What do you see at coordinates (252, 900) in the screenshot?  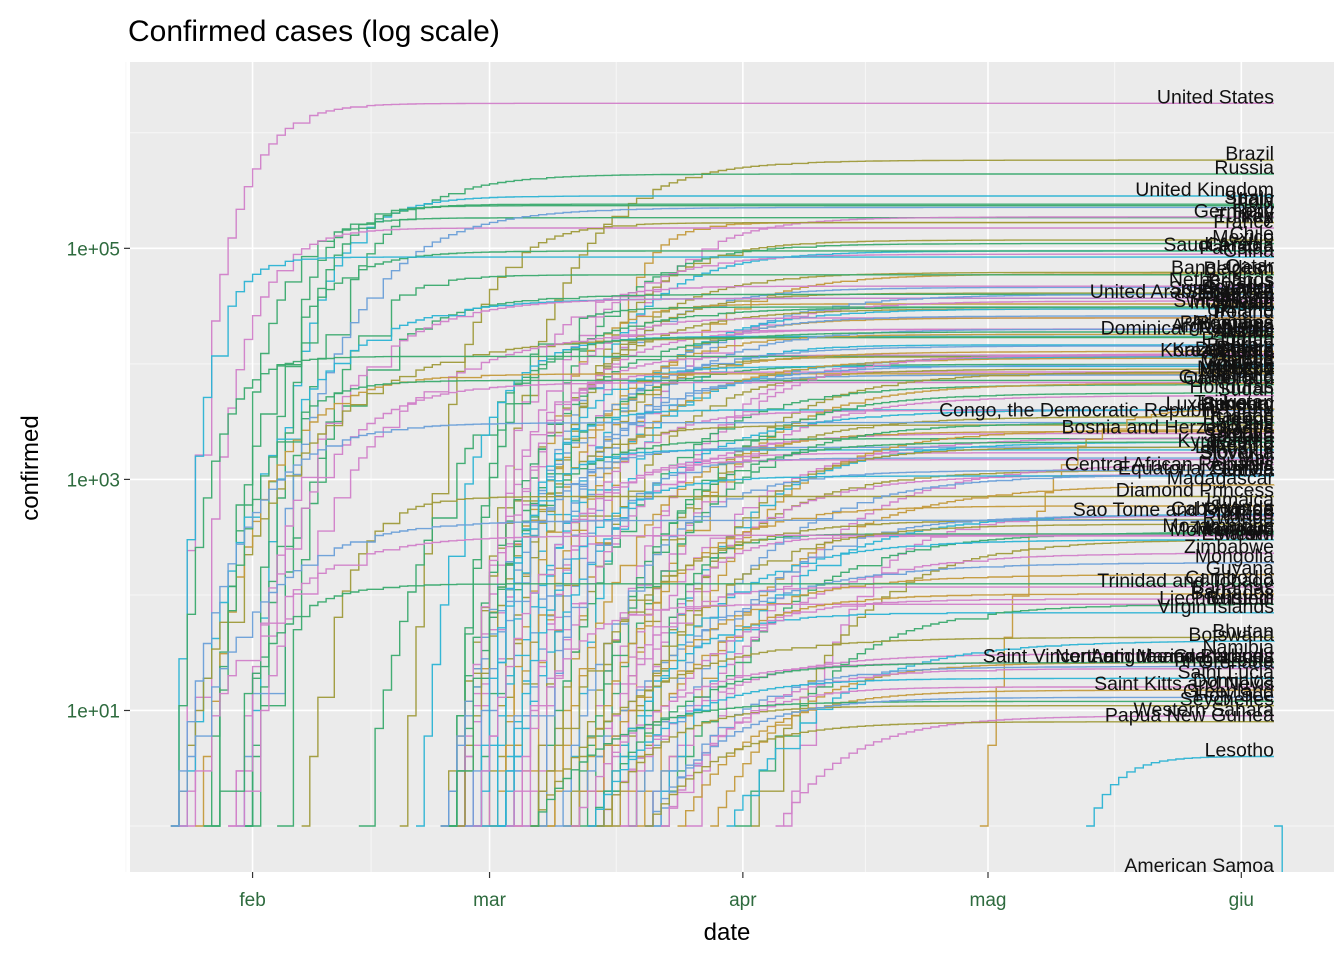 I see `x-tick-label: feb` at bounding box center [252, 900].